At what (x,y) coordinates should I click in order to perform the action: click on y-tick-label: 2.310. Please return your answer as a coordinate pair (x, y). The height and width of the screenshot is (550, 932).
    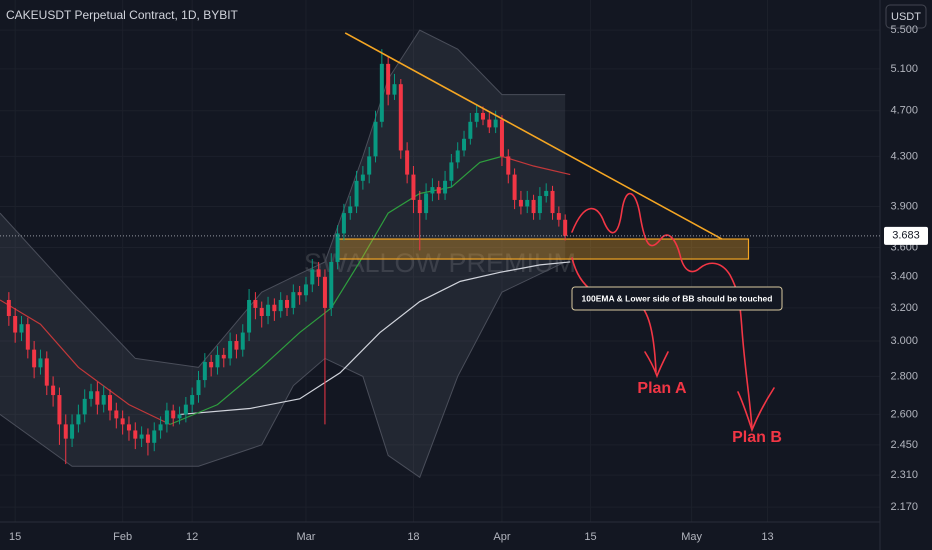
    Looking at the image, I should click on (904, 475).